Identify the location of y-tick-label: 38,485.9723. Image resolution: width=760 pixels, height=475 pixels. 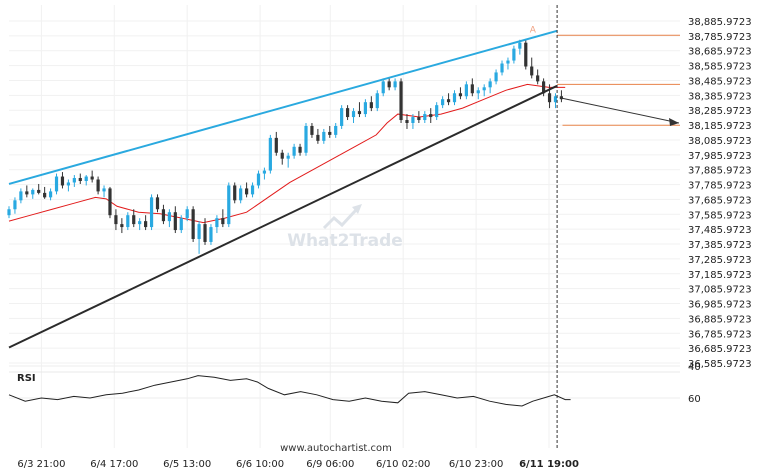
(720, 81).